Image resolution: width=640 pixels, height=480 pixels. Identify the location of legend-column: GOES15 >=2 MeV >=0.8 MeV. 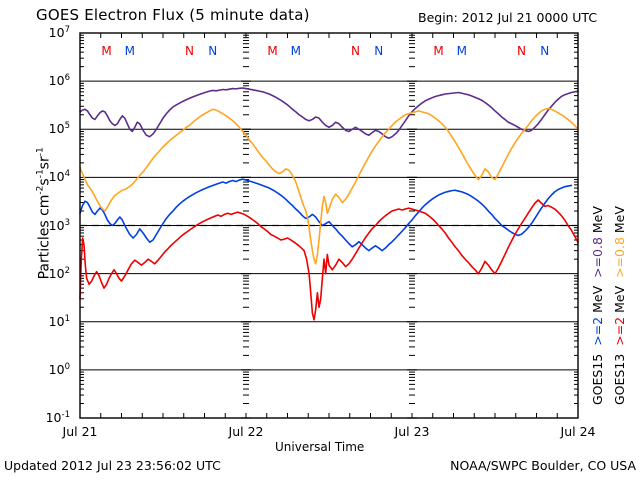
(597, 277).